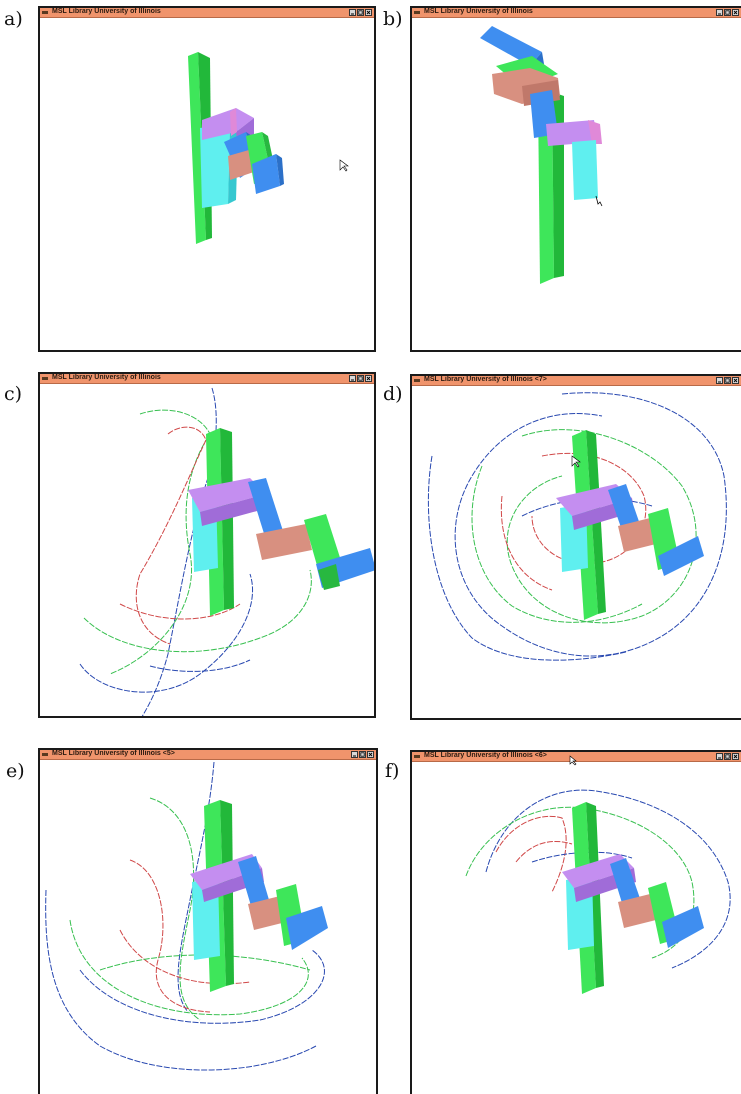  Describe the element at coordinates (485, 379) in the screenshot. I see `window-title: MSL Library University of Illinois <7>` at that location.